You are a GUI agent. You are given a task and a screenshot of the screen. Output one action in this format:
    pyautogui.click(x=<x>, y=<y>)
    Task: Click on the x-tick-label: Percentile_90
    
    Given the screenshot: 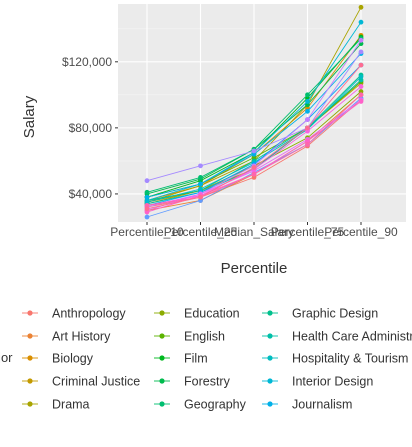 What is the action you would take?
    pyautogui.click(x=361, y=232)
    